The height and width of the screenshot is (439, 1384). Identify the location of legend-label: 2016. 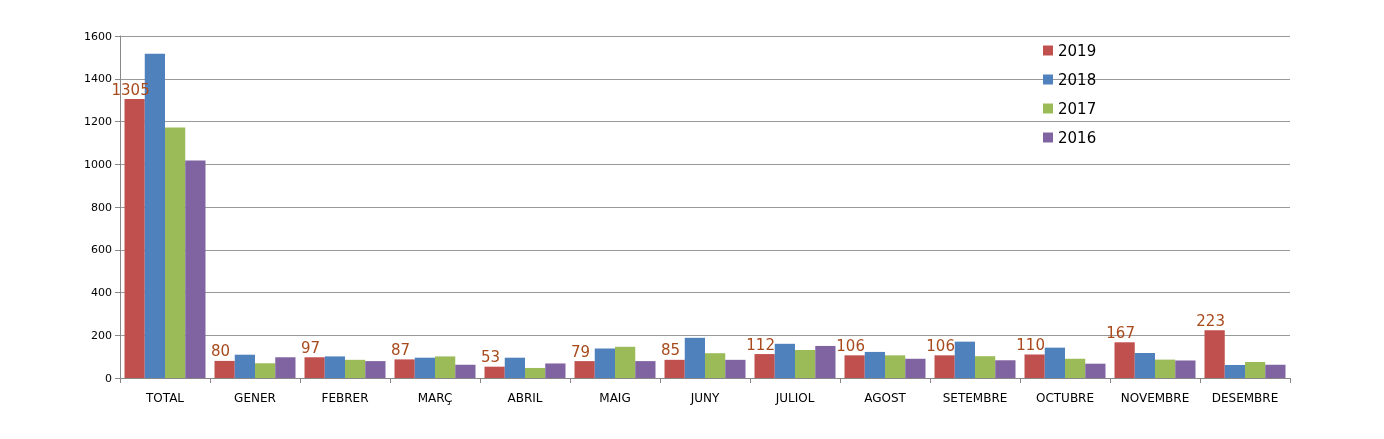
(1077, 137).